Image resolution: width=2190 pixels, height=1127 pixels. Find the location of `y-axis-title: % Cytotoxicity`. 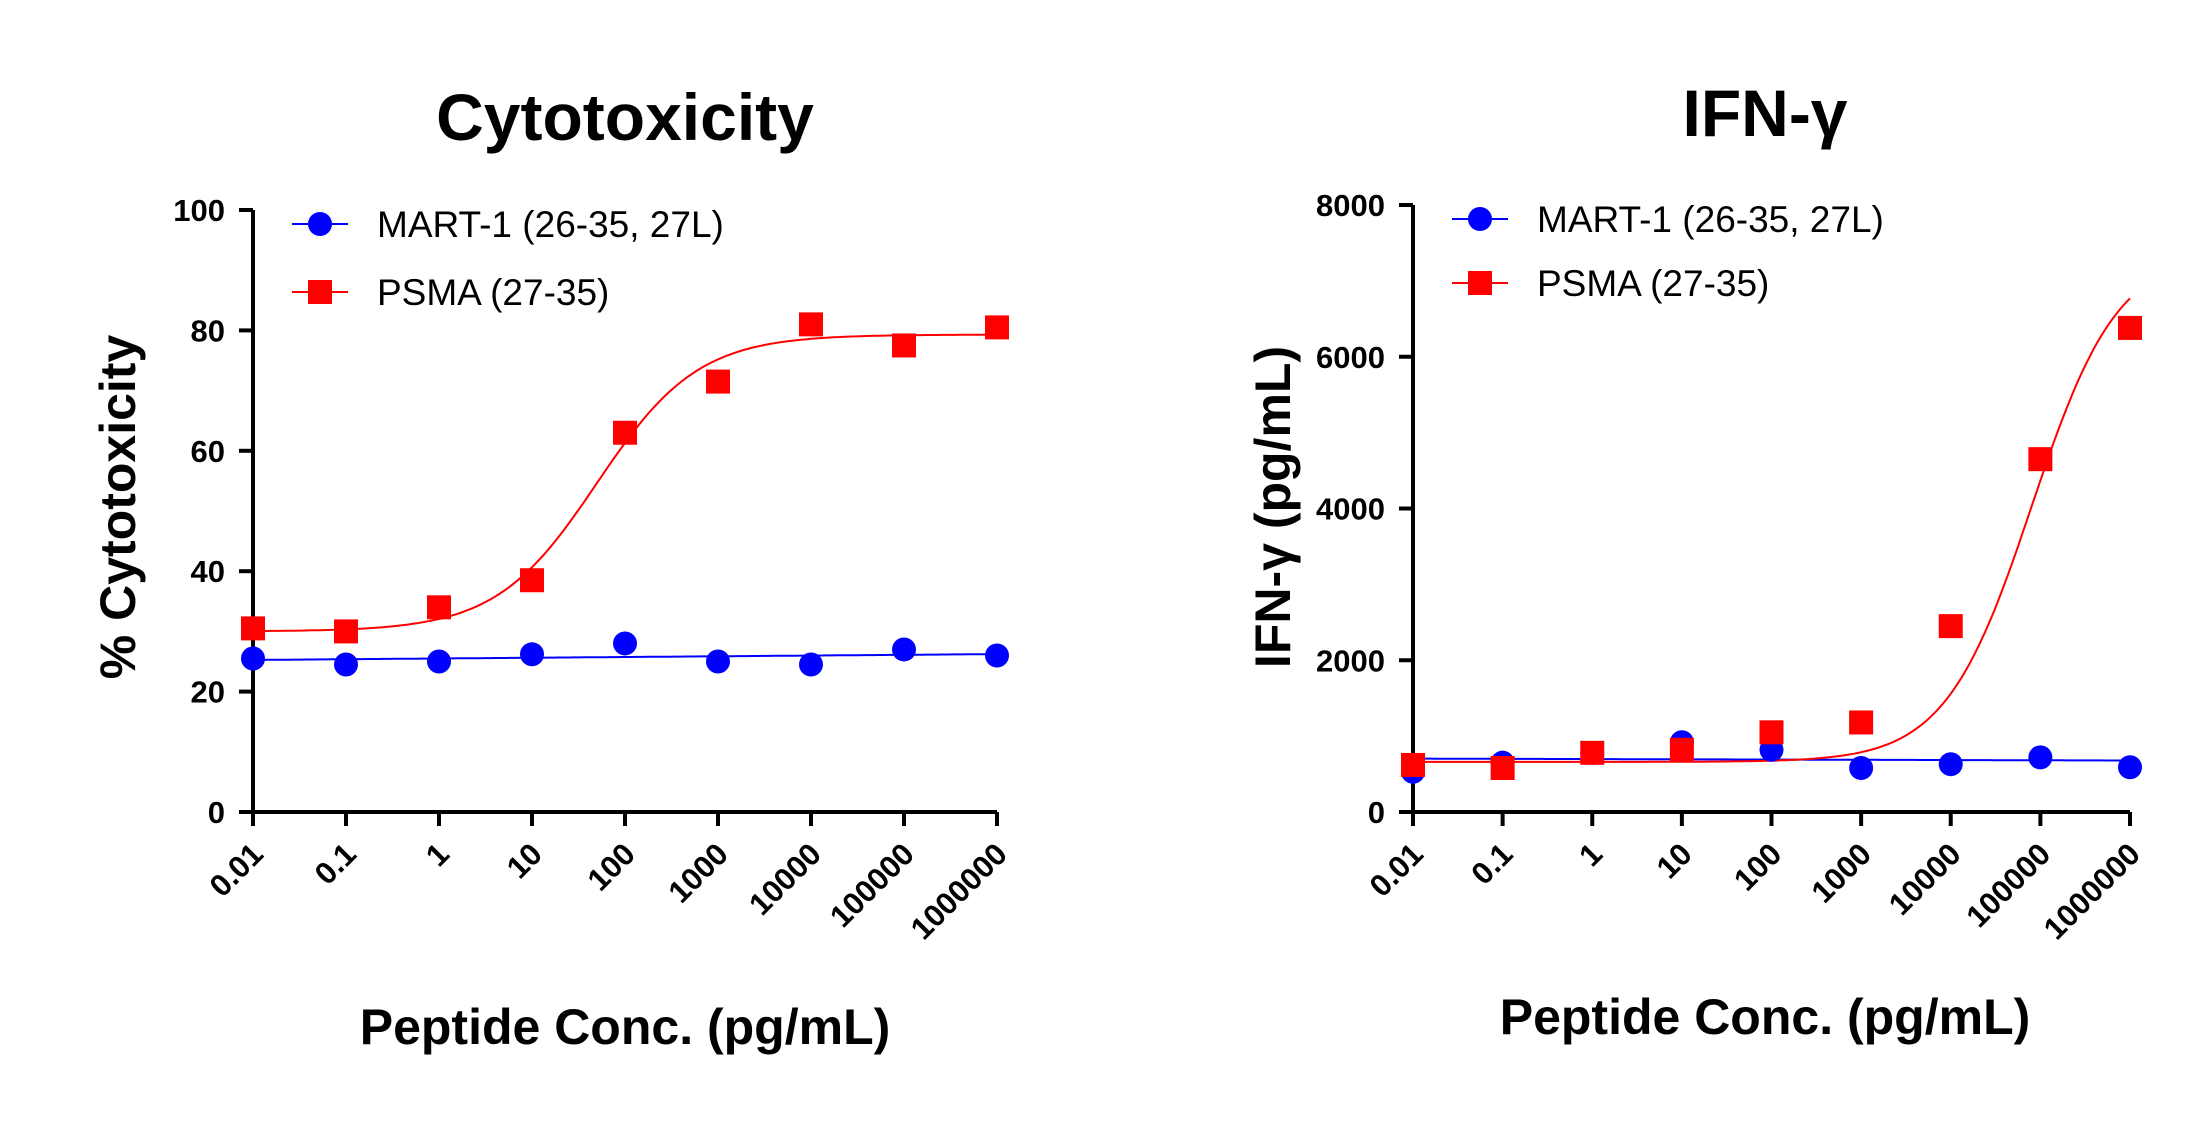

y-axis-title: % Cytotoxicity is located at coordinates (118, 507).